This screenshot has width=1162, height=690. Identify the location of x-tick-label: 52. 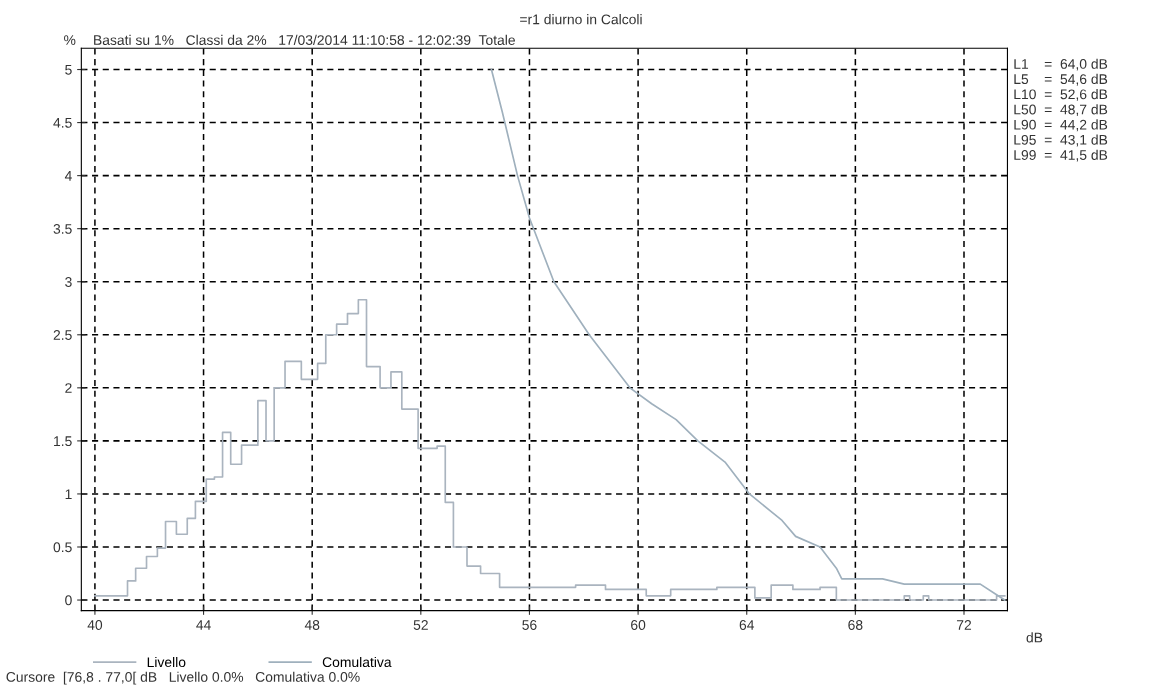
(420, 625).